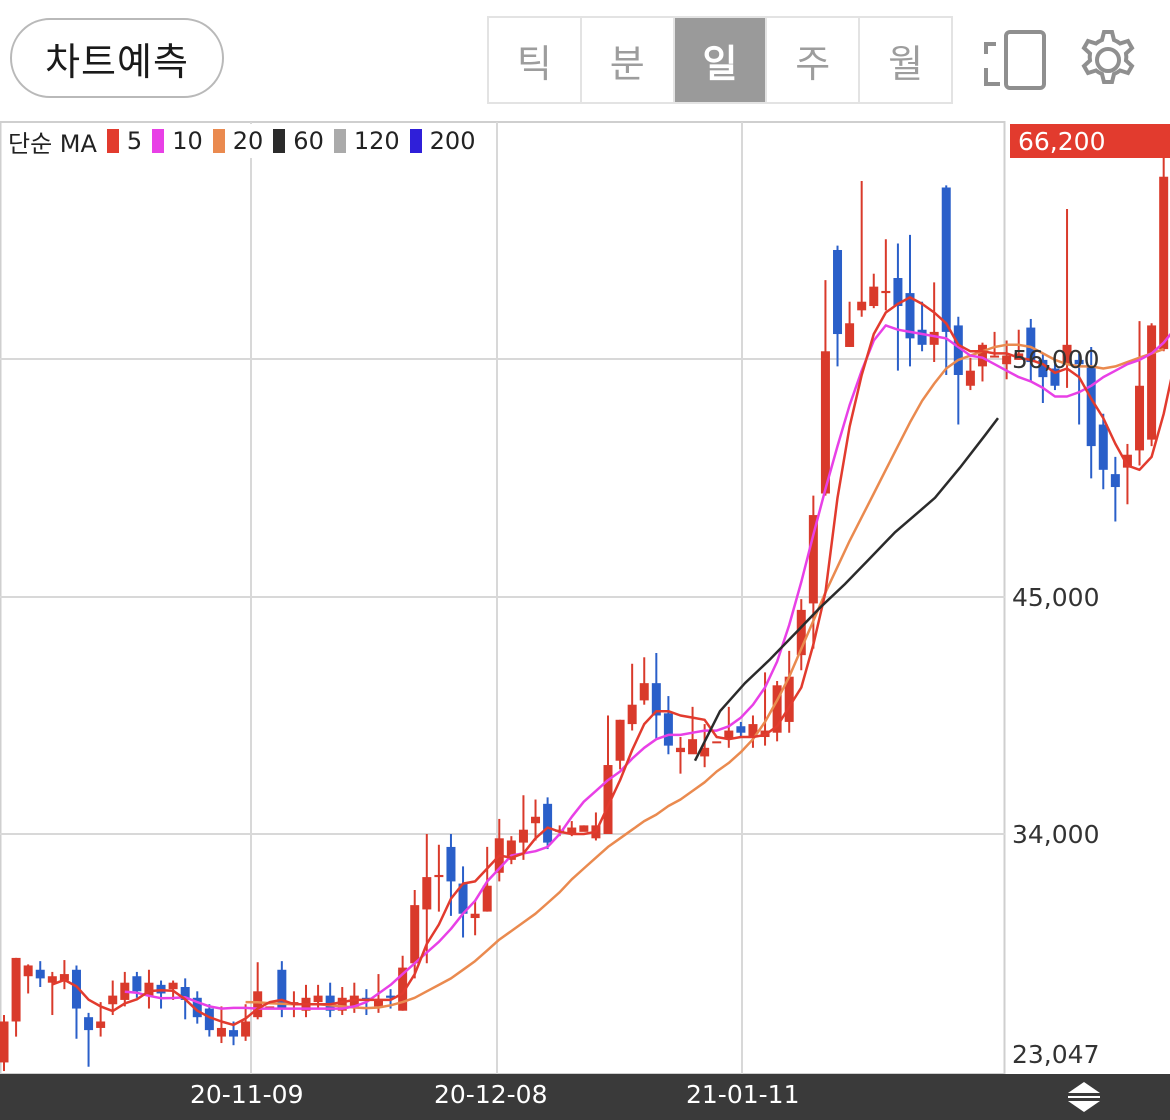 This screenshot has width=1170, height=1120. What do you see at coordinates (134, 141) in the screenshot?
I see `legend-label-ma5: 5` at bounding box center [134, 141].